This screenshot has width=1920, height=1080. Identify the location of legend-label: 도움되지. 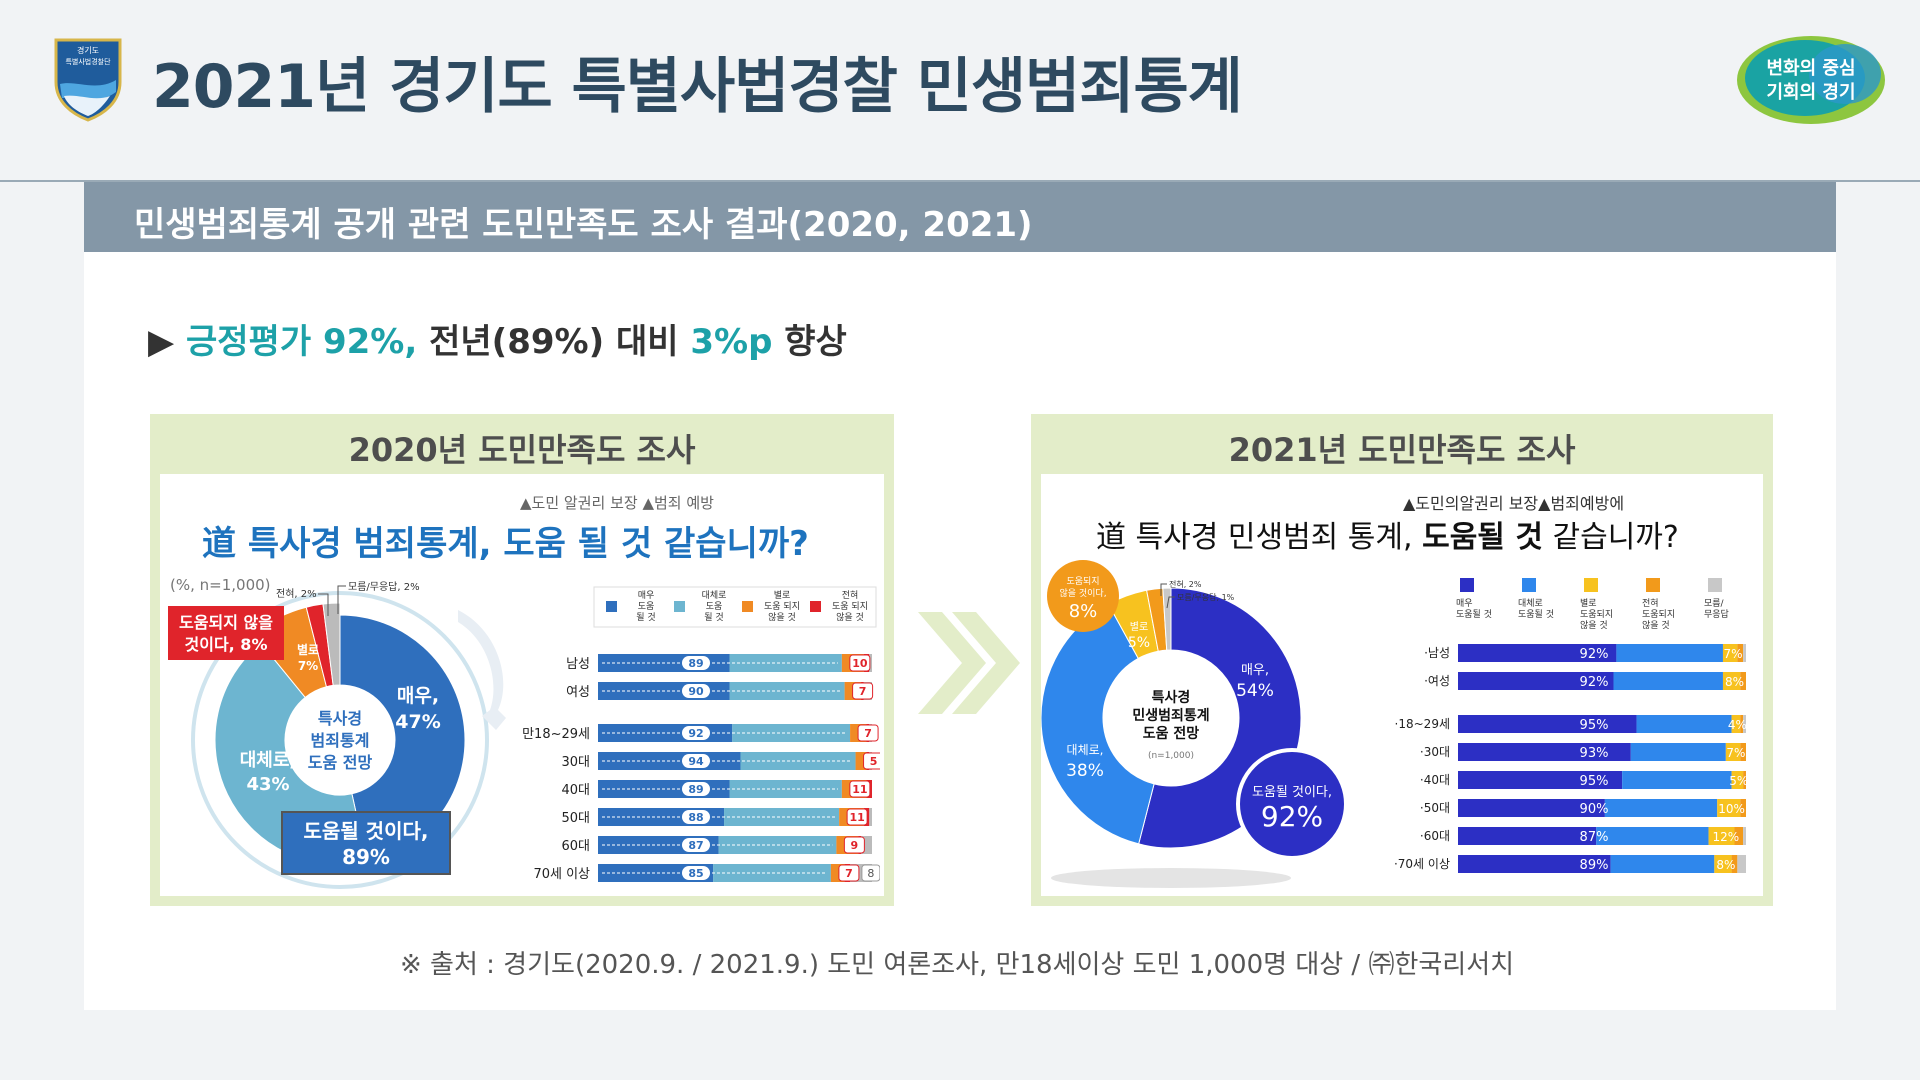
(1596, 614).